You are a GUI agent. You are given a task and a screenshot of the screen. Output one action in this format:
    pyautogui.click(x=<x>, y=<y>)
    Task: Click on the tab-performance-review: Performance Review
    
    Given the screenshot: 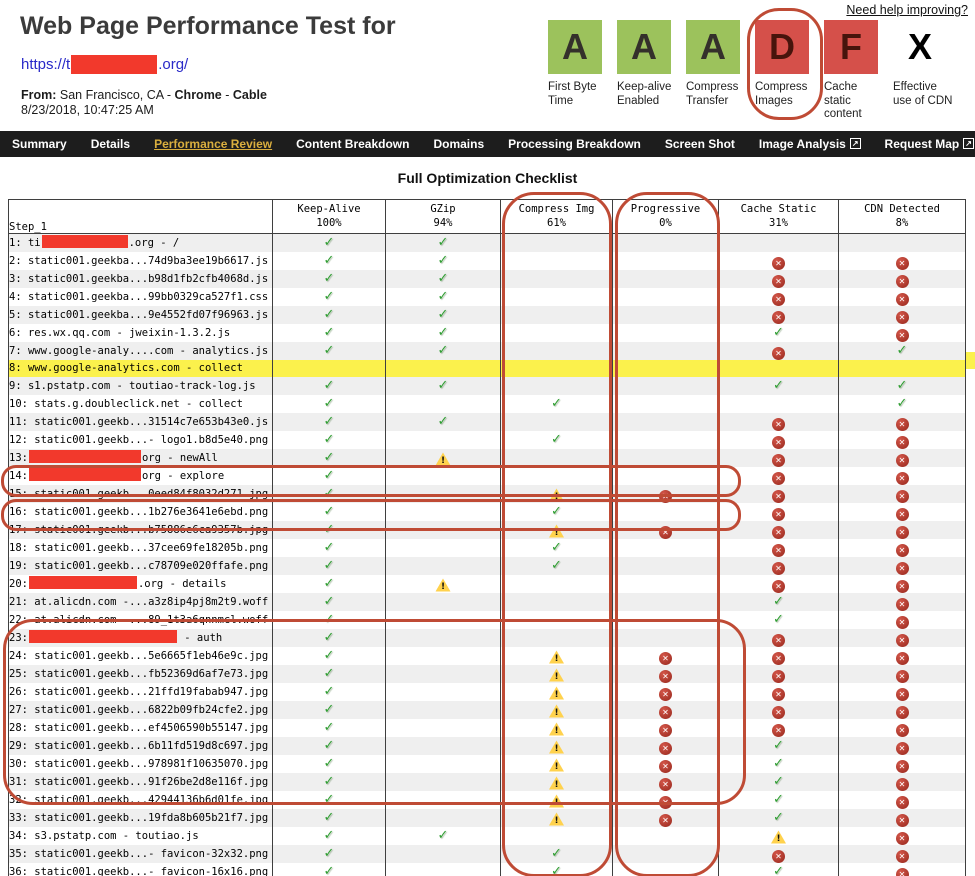 What is the action you would take?
    pyautogui.click(x=213, y=144)
    